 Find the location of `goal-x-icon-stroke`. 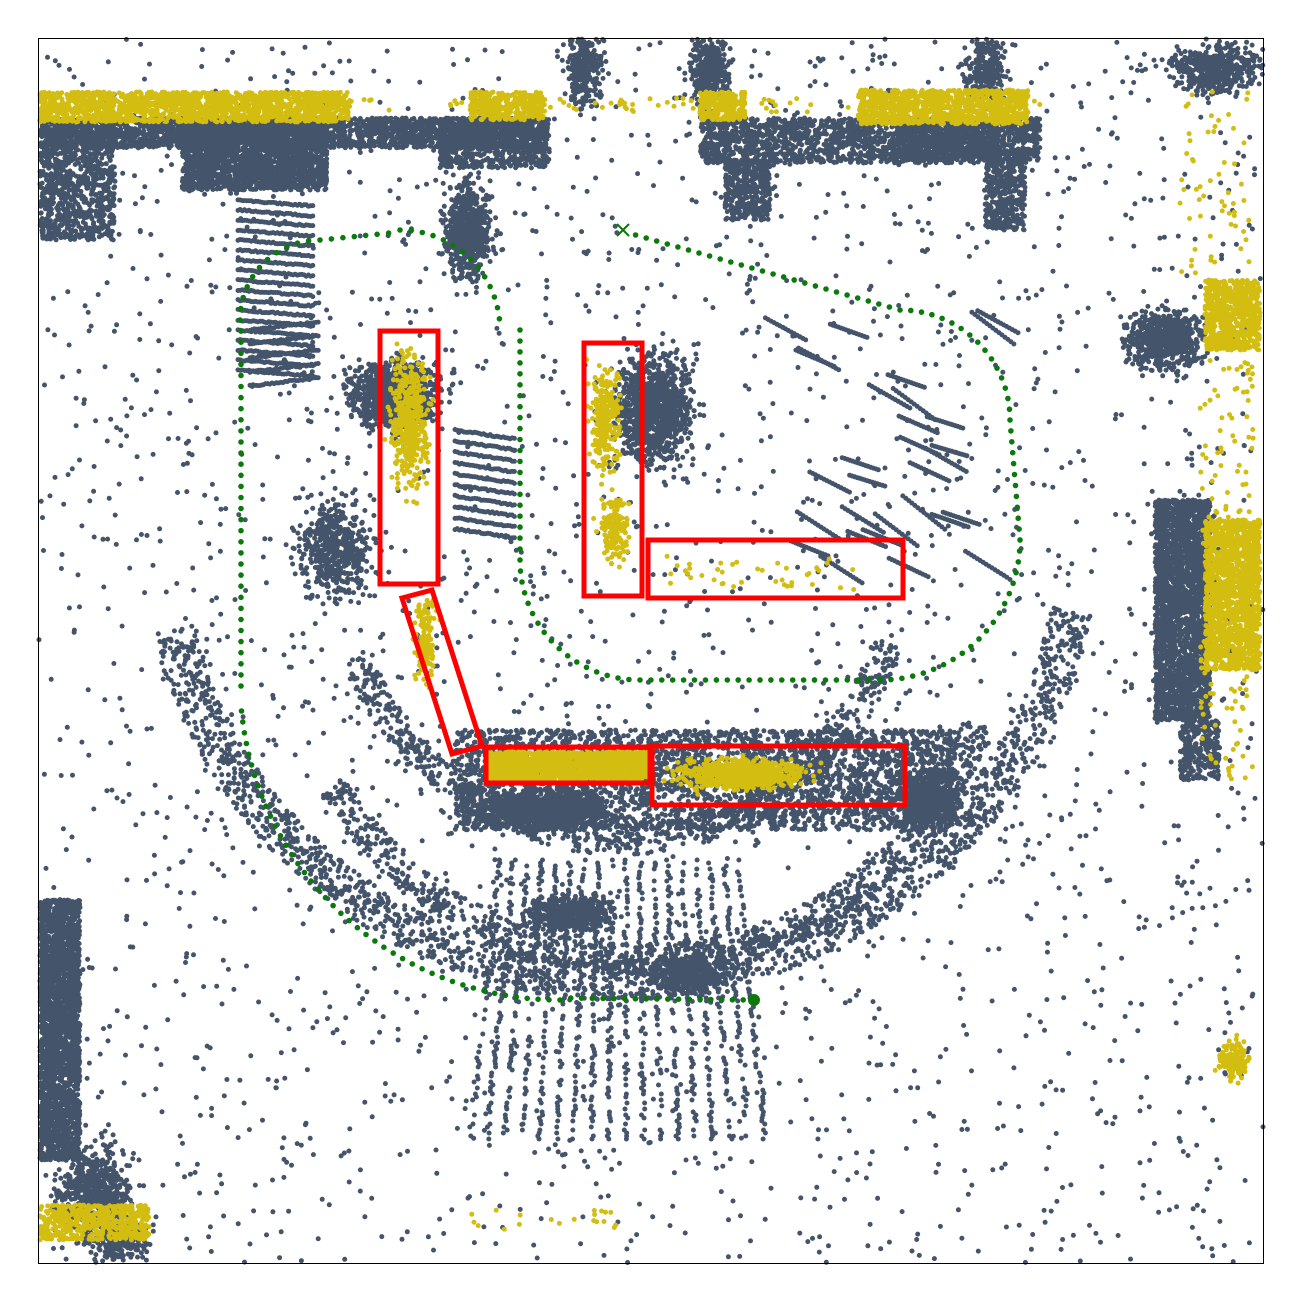

goal-x-icon-stroke is located at coordinates (623, 230).